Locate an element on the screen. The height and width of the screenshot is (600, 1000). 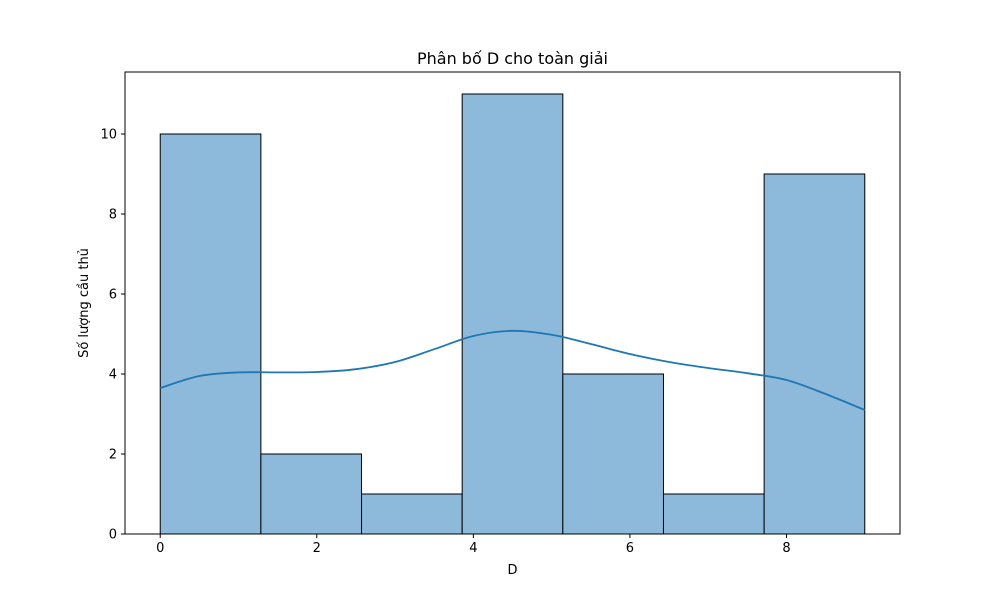
y-tick-label: 4 is located at coordinates (113, 375).